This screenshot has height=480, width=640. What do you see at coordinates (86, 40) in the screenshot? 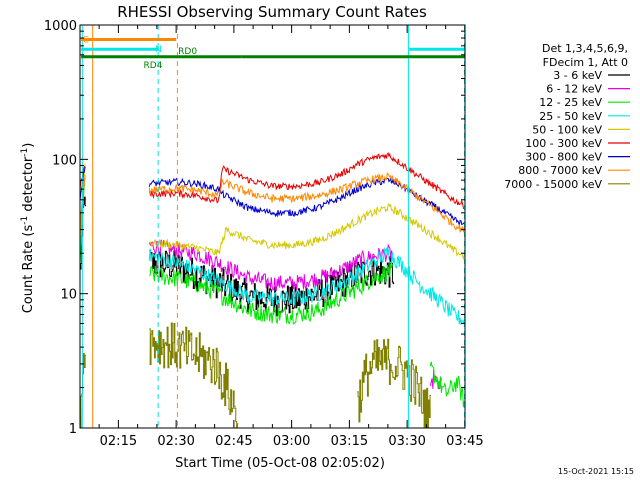
I see `attenuator-label: C` at bounding box center [86, 40].